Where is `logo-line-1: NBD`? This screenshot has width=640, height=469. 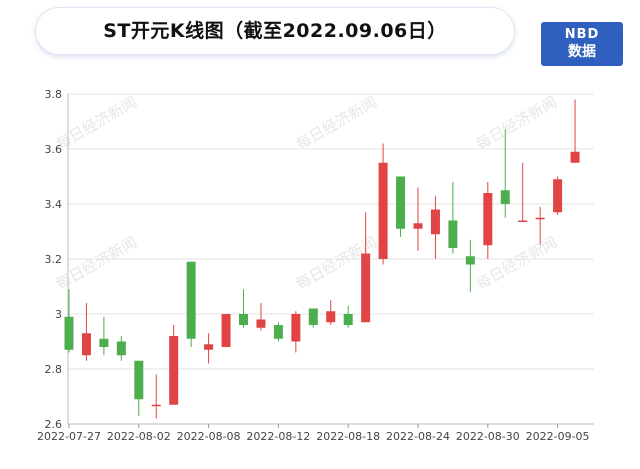 logo-line-1: NBD is located at coordinates (582, 34).